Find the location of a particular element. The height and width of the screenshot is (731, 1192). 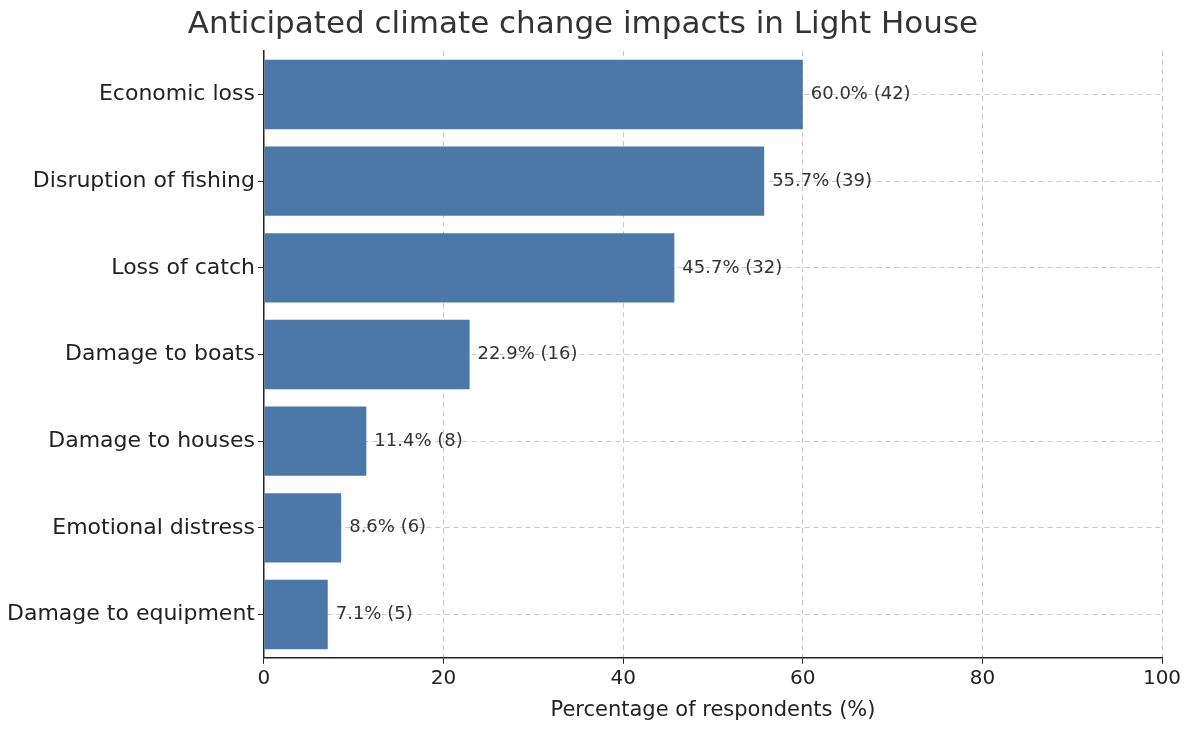

data-label: 8.6% (6) is located at coordinates (388, 526).